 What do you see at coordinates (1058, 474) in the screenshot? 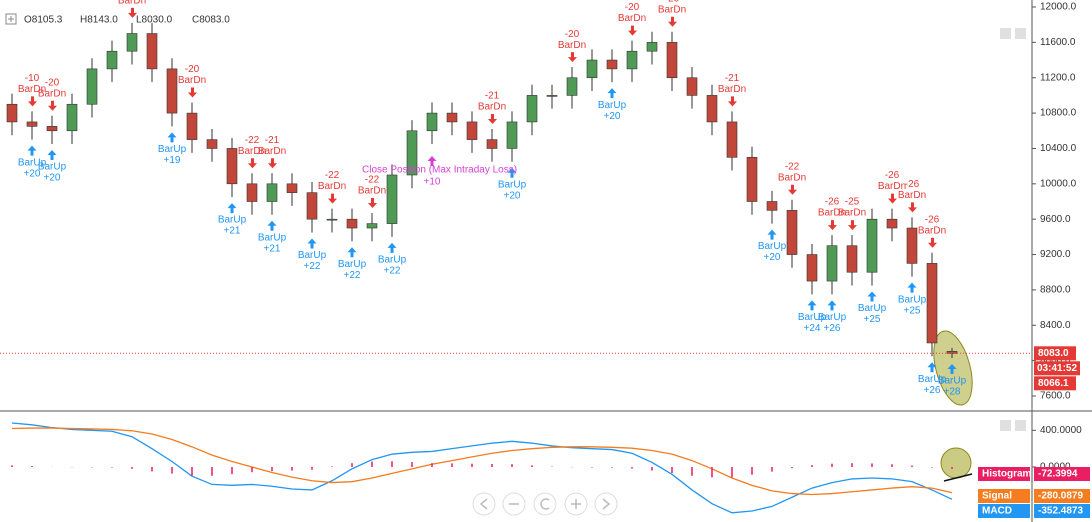
I see `value-badge-label: -72.3994` at bounding box center [1058, 474].